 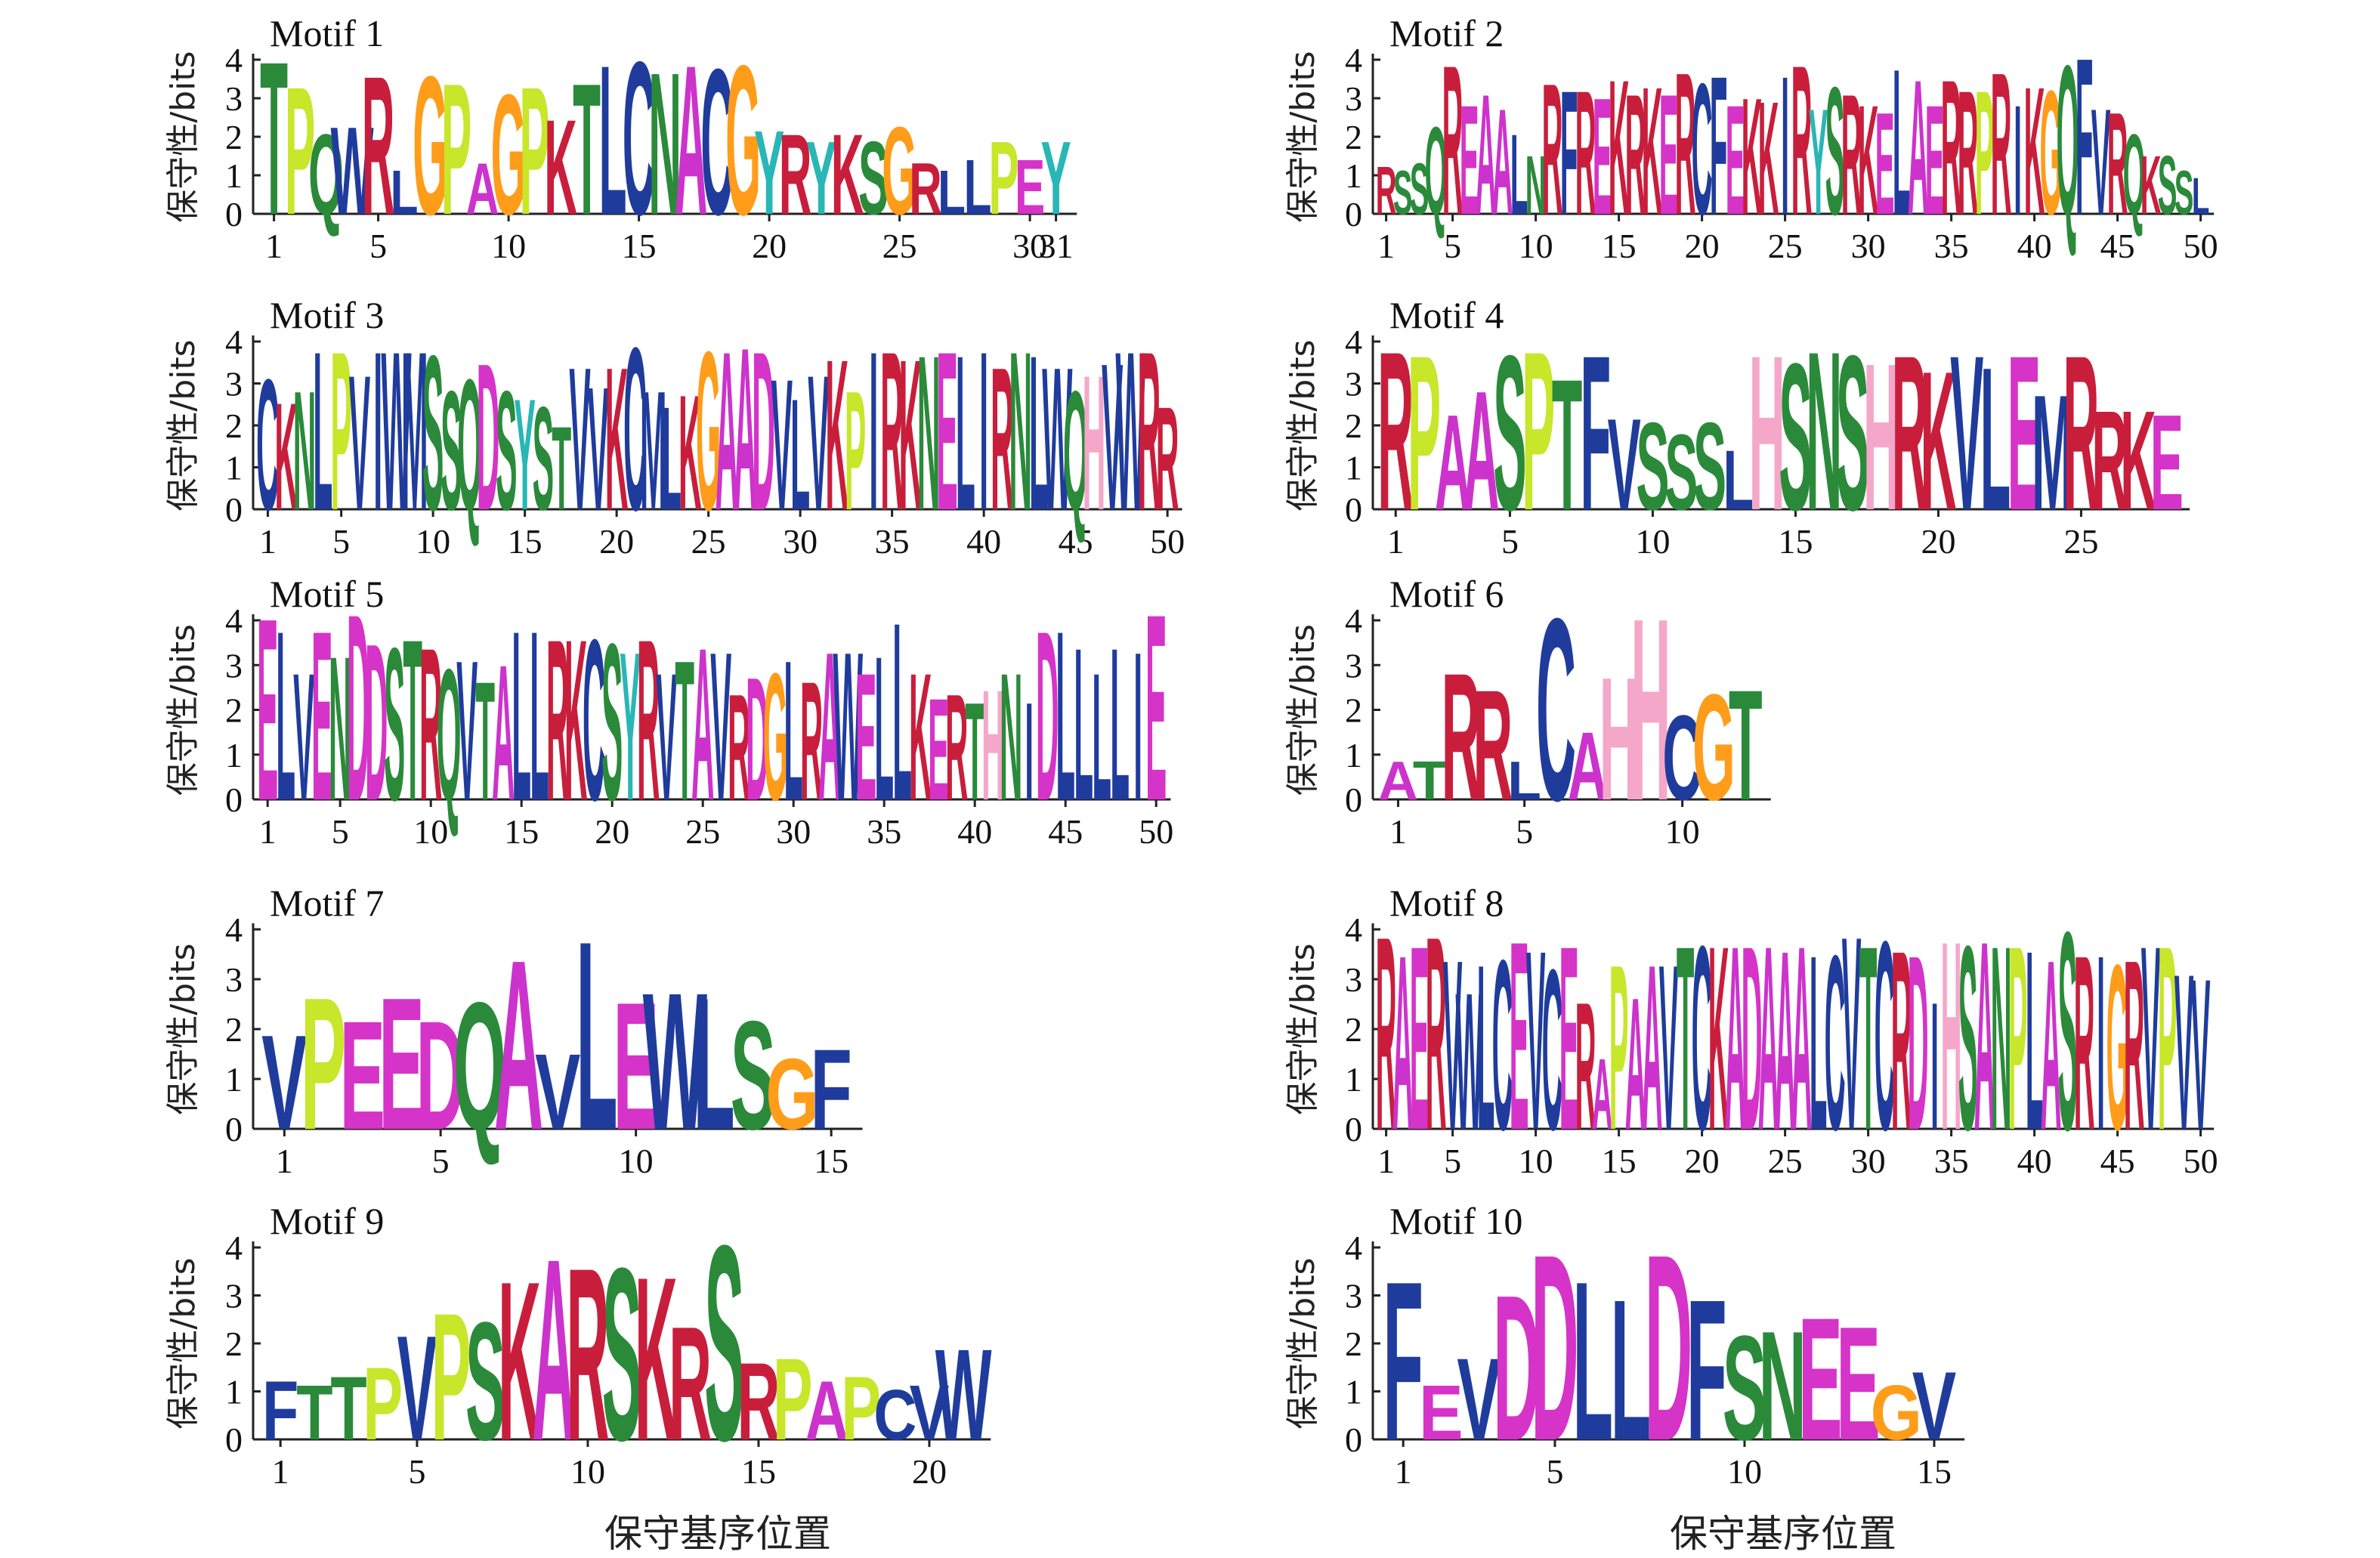 I want to click on x-tick-label: 40, so click(x=974, y=831).